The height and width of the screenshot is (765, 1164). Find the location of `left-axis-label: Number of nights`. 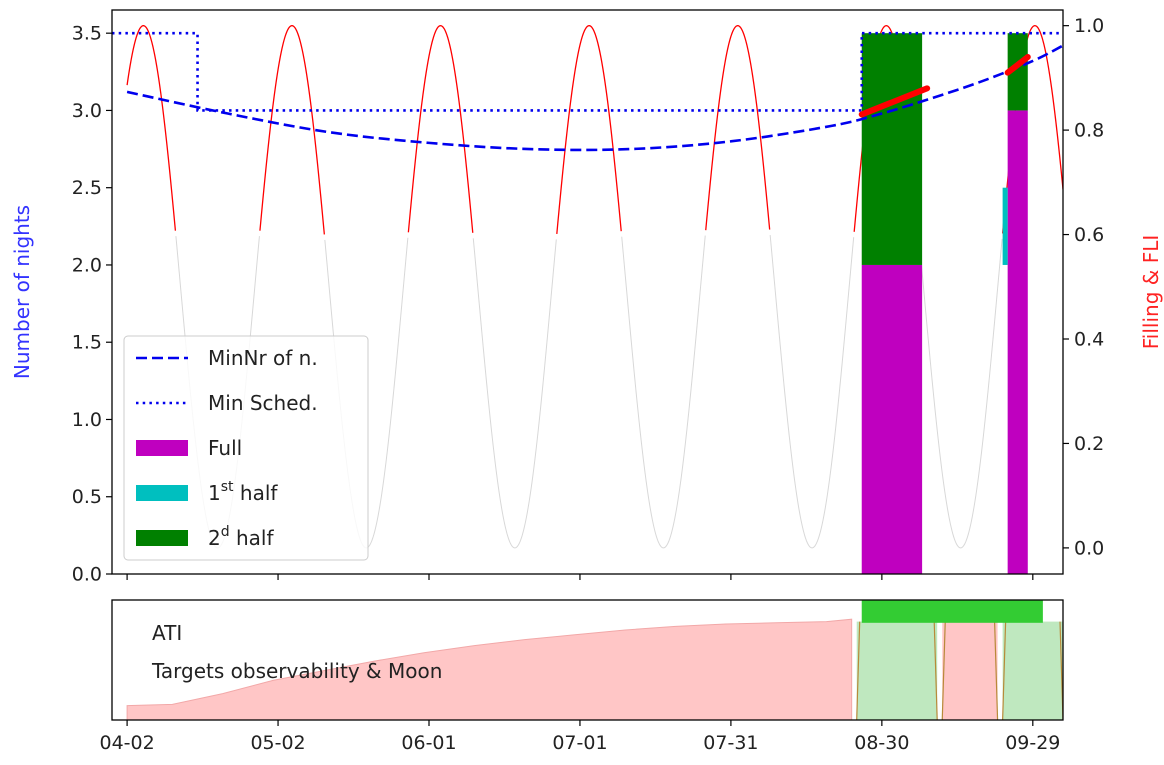

left-axis-label: Number of nights is located at coordinates (22, 292).